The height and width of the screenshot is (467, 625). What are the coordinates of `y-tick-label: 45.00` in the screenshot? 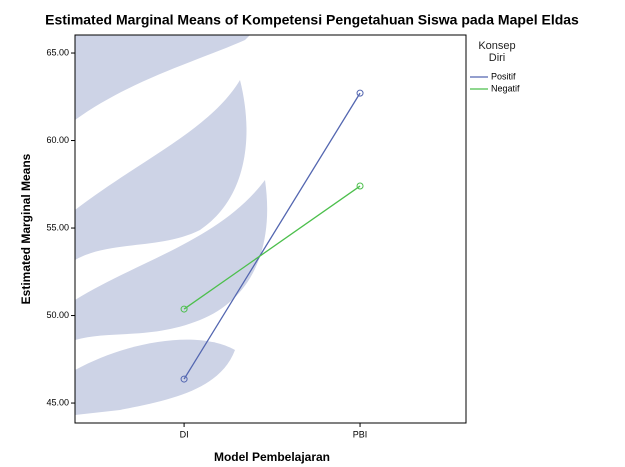 It's located at (57, 402).